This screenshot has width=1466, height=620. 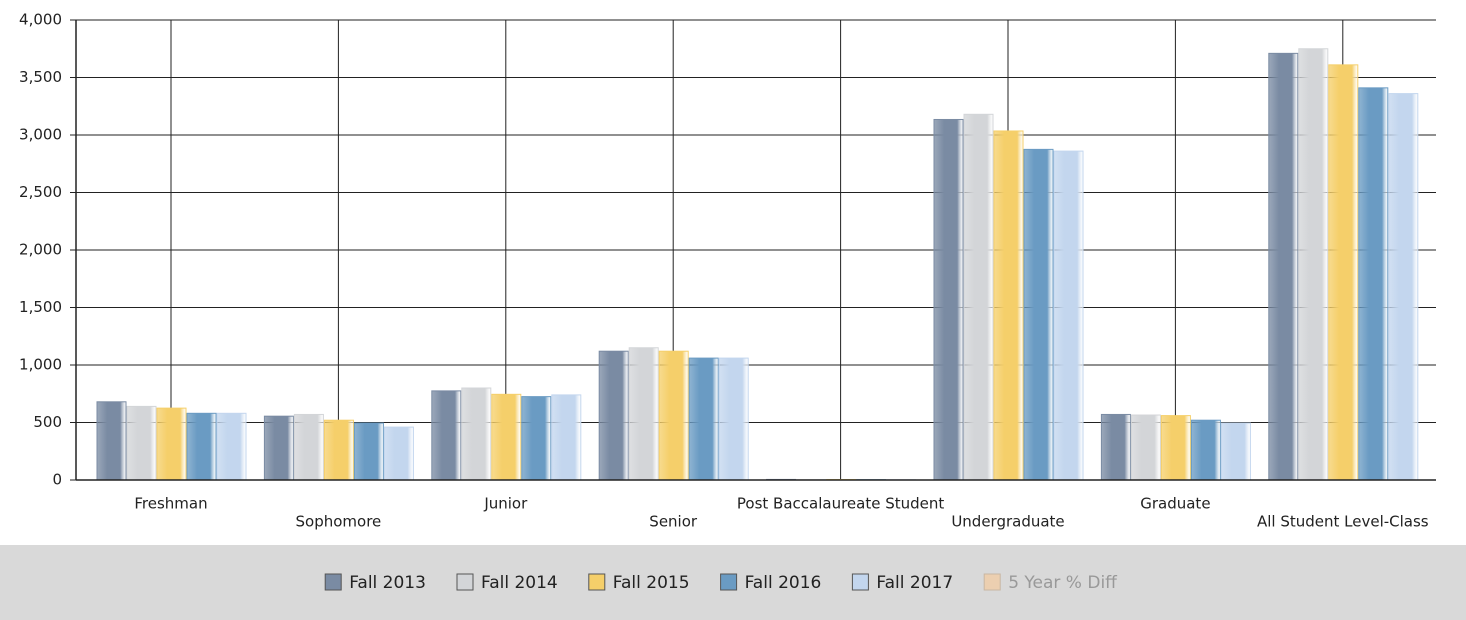 I want to click on legend-label: Fall 2014, so click(x=519, y=583).